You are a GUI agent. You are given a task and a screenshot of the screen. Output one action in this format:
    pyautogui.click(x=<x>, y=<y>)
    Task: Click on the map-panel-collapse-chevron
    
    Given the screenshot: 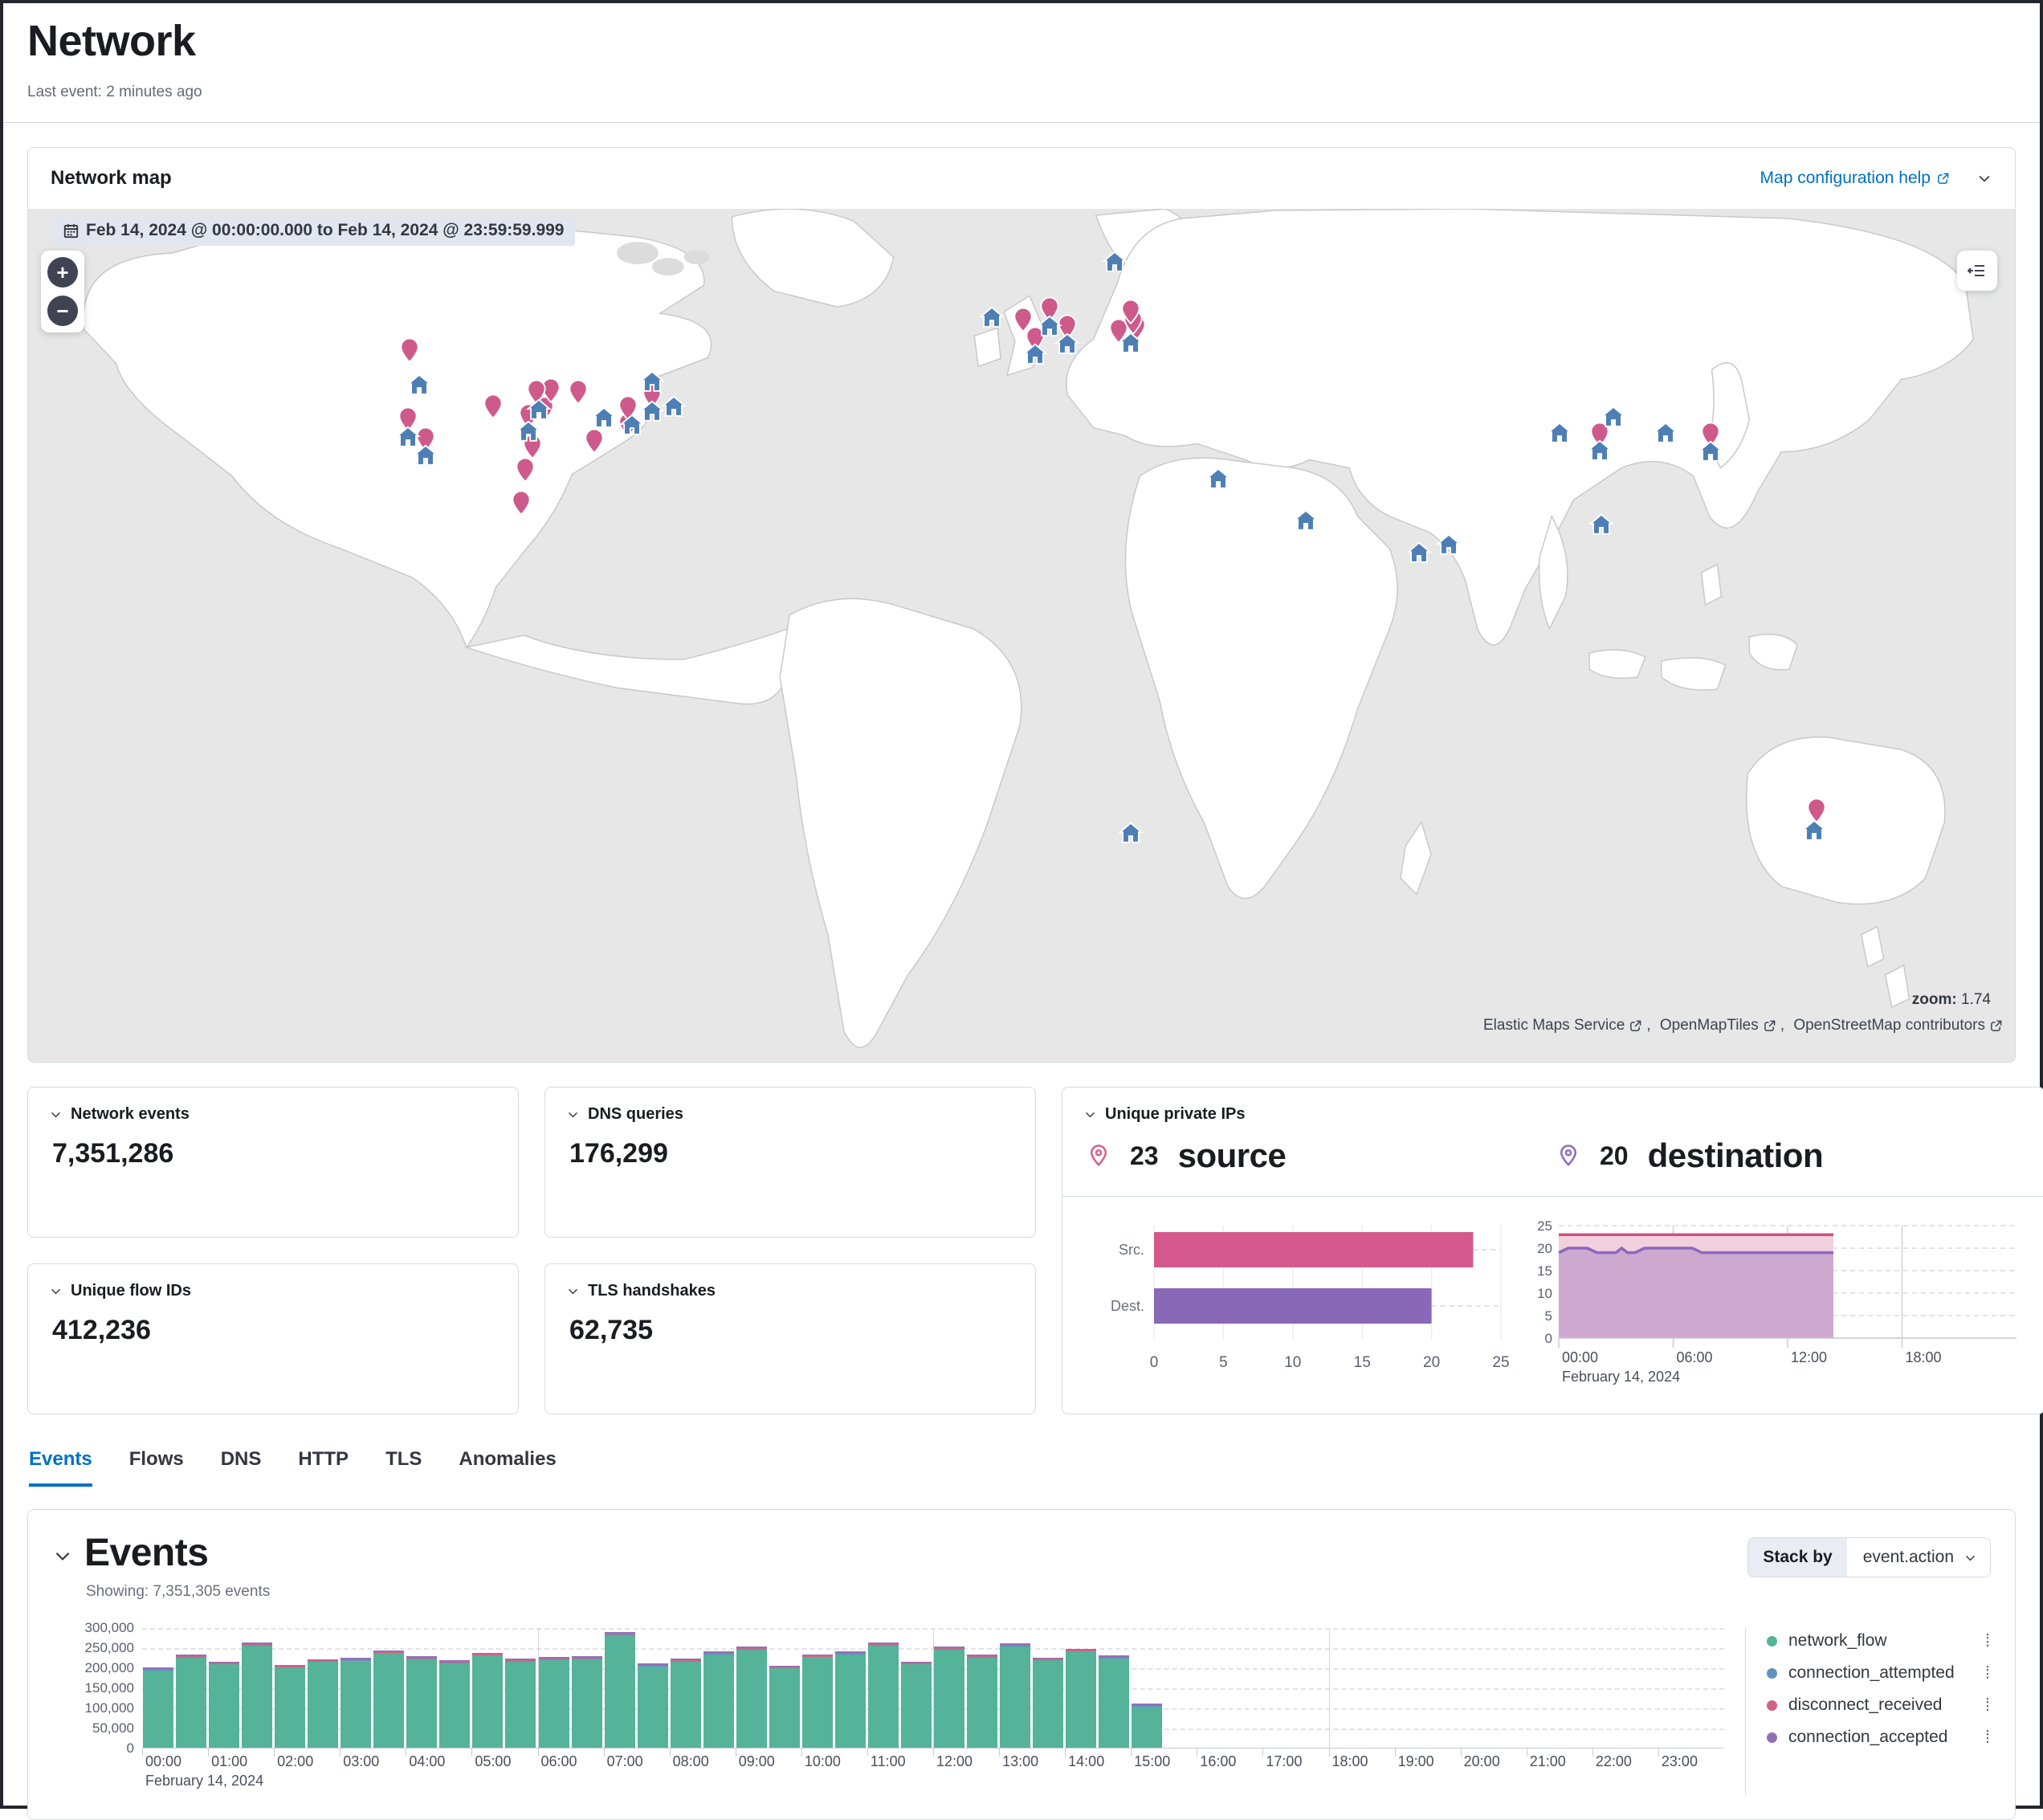 What is the action you would take?
    pyautogui.click(x=1984, y=178)
    